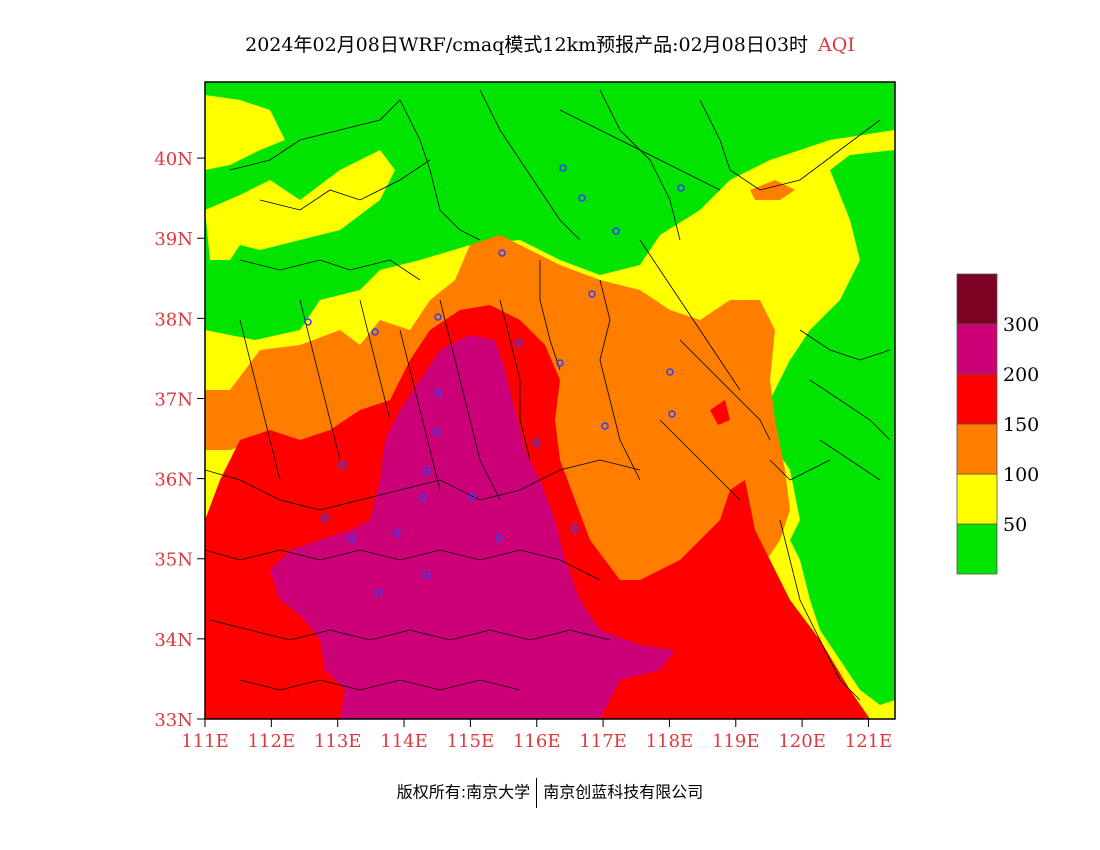  What do you see at coordinates (173, 560) in the screenshot?
I see `lat-tick-label: 35N` at bounding box center [173, 560].